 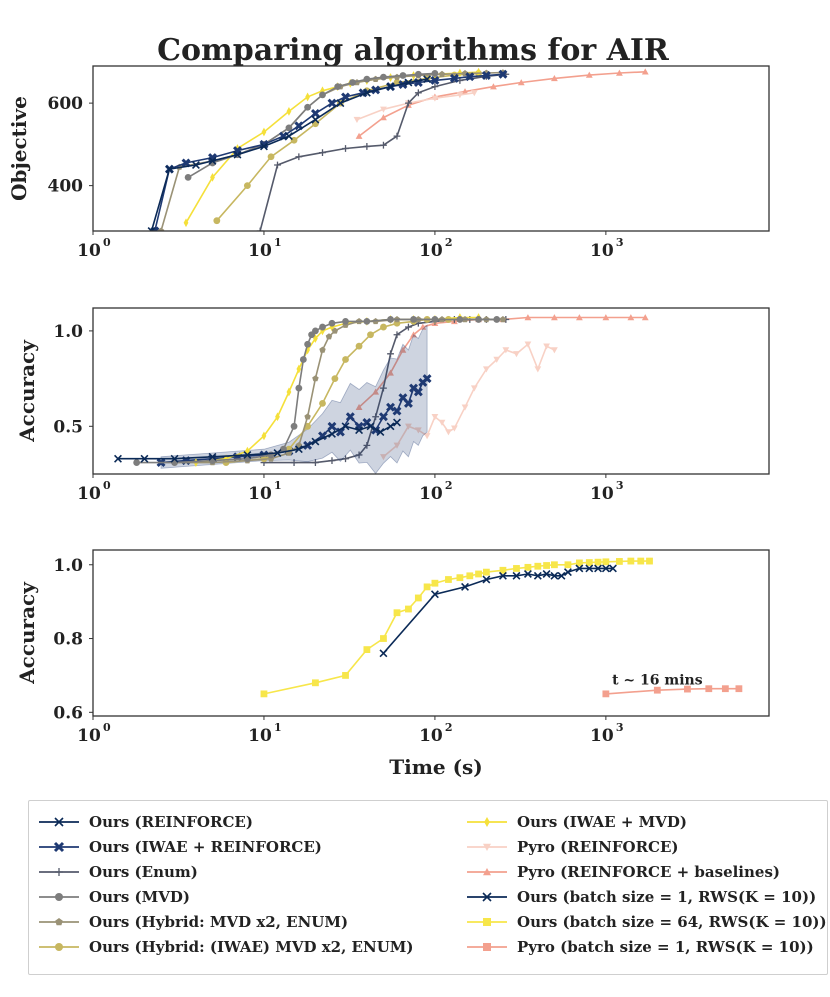 I want to click on series-ours_iwae_reinforce, so click(x=329, y=150).